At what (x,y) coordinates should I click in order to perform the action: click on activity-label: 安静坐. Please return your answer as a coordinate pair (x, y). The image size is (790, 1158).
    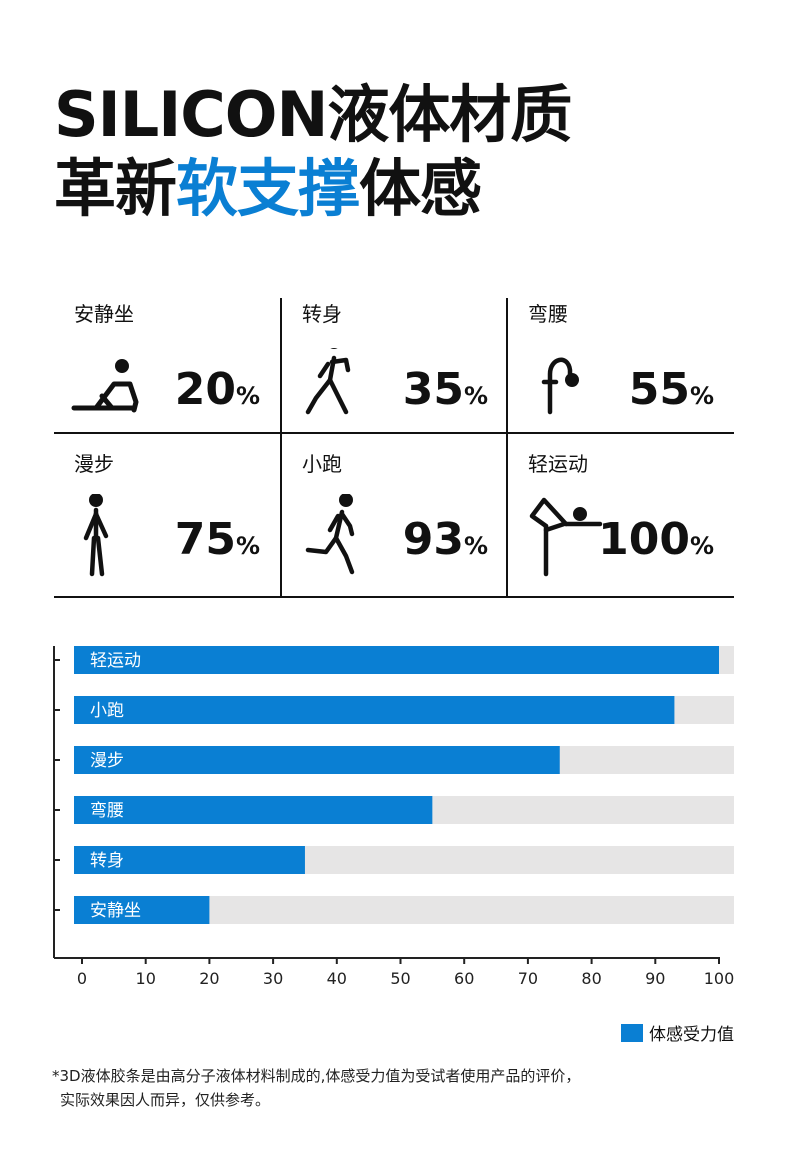
    Looking at the image, I should click on (104, 314).